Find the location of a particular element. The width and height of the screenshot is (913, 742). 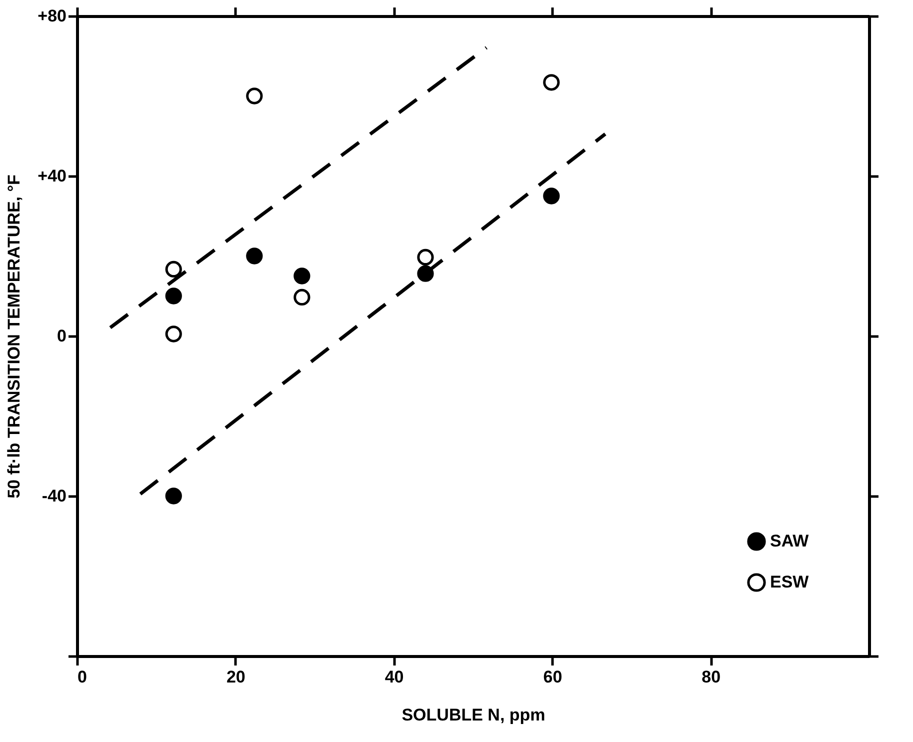

legend-label: ESW is located at coordinates (790, 582).